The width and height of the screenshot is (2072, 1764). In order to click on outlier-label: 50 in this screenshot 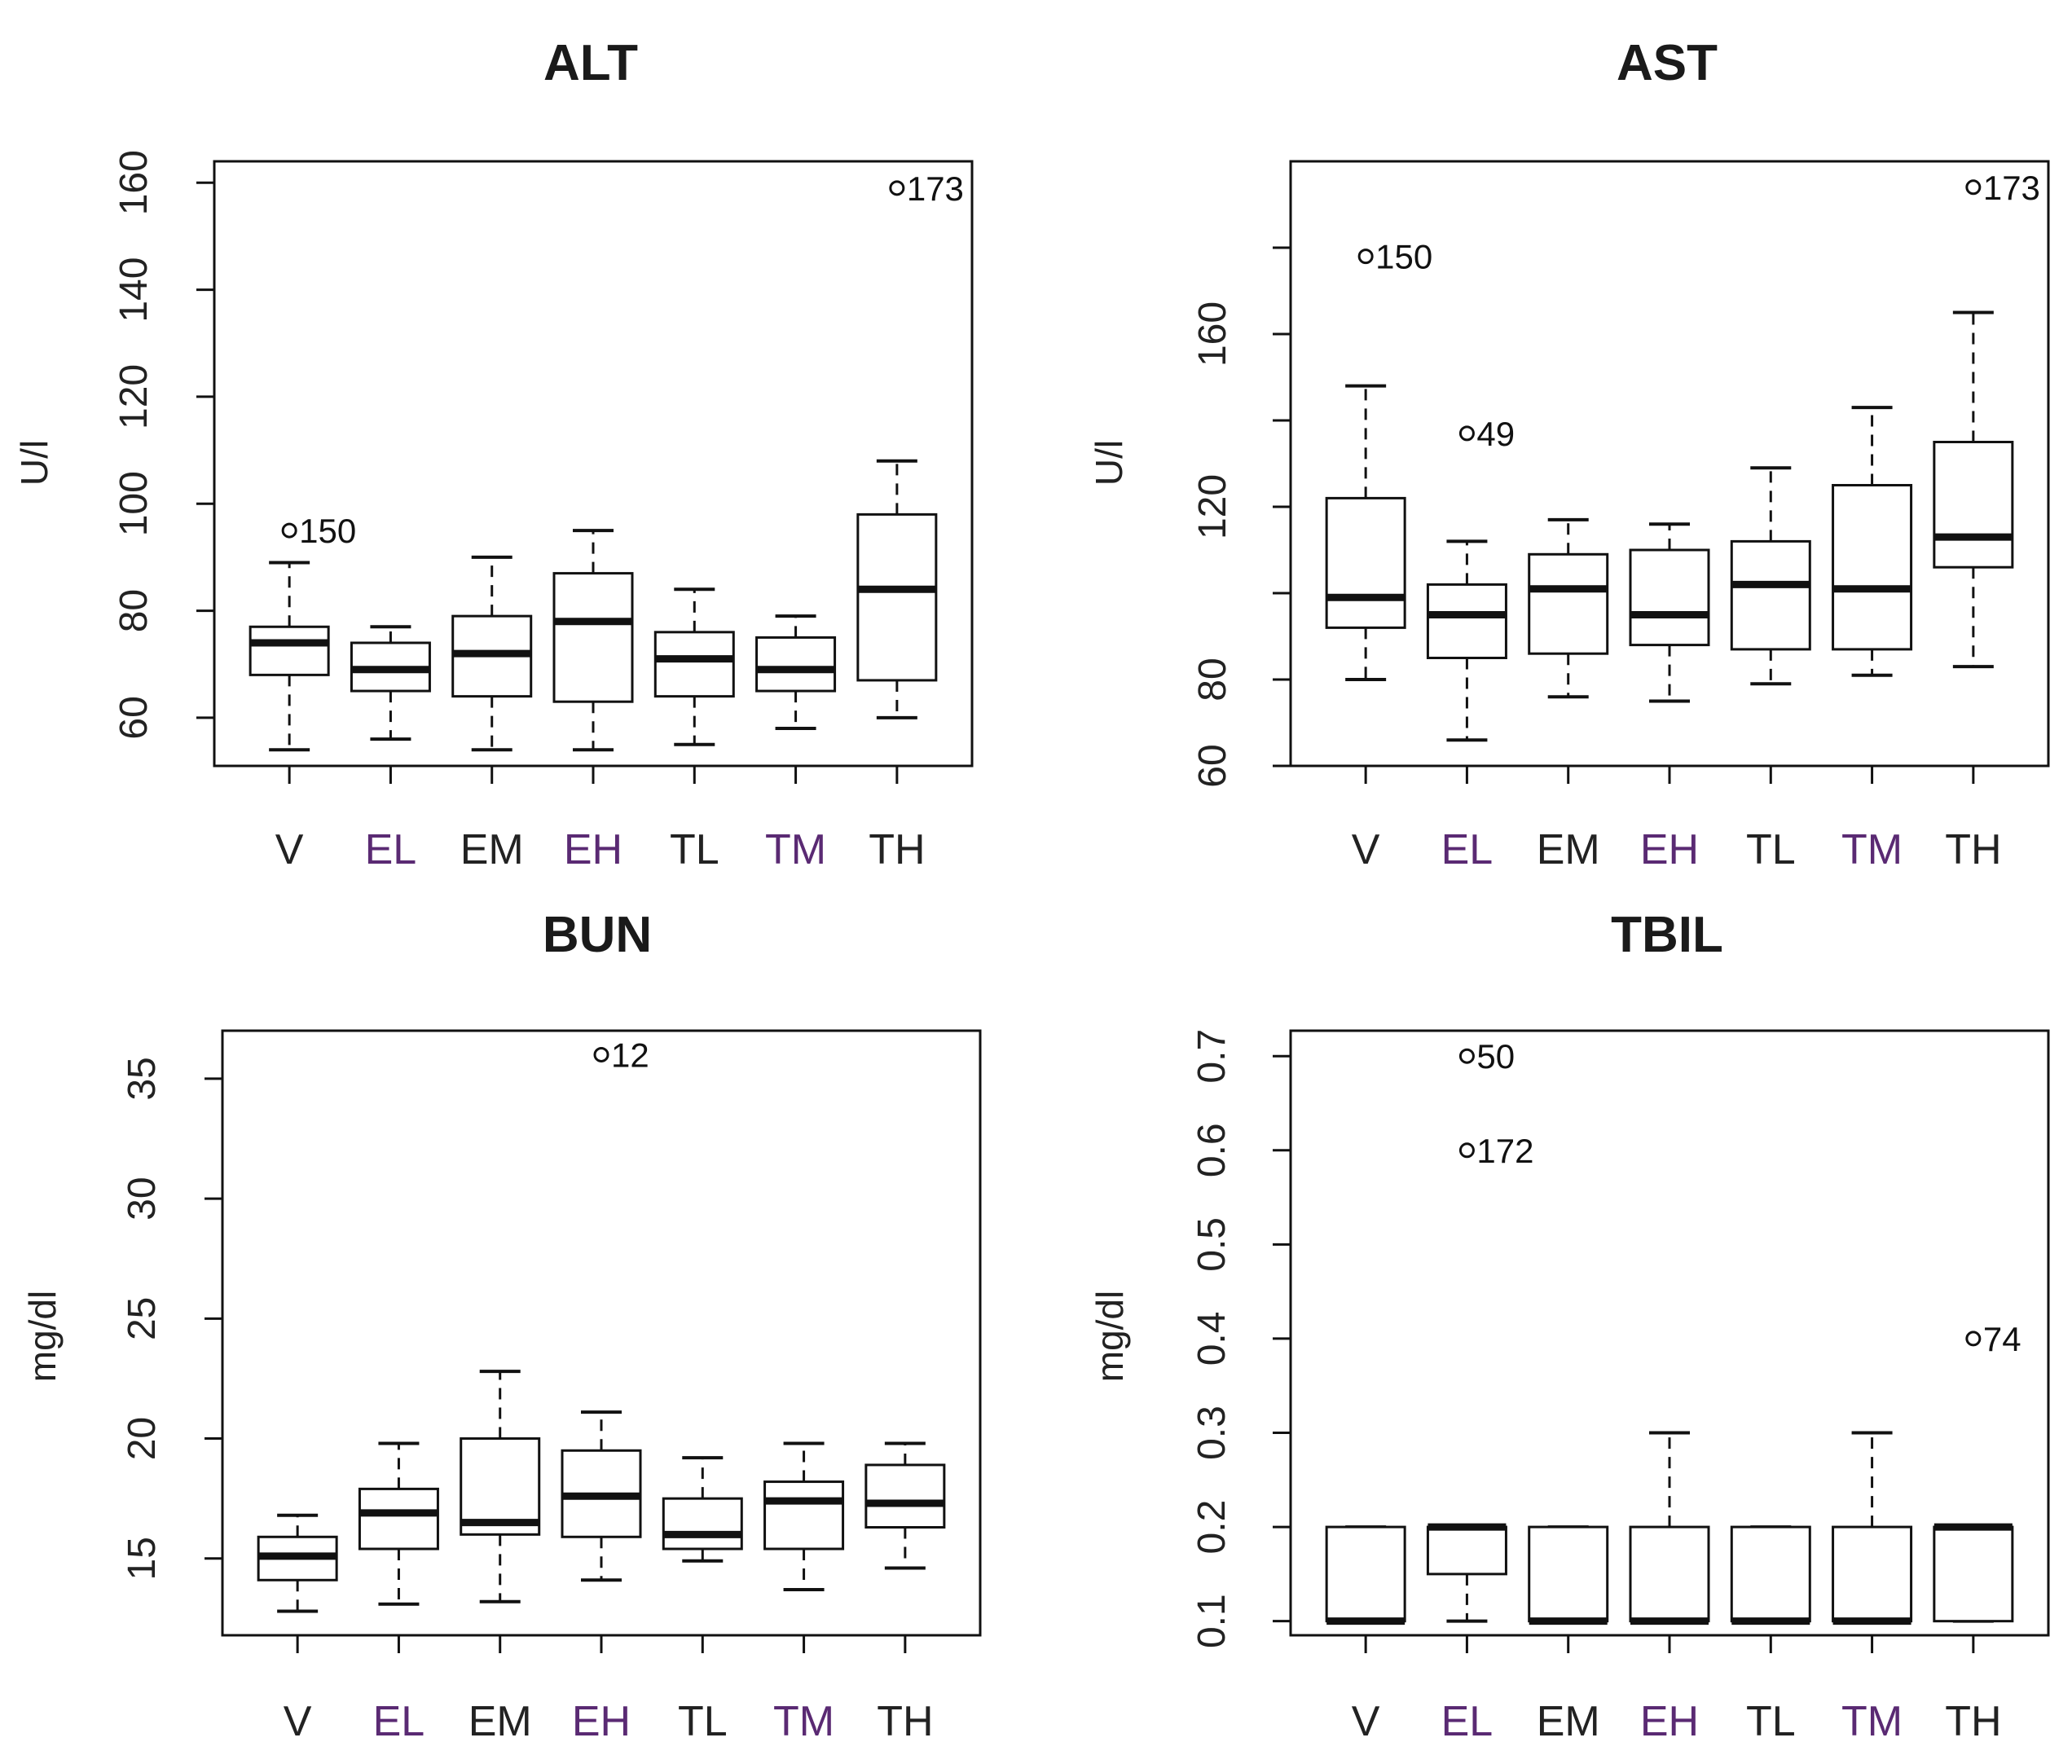, I will do `click(1495, 1056)`.